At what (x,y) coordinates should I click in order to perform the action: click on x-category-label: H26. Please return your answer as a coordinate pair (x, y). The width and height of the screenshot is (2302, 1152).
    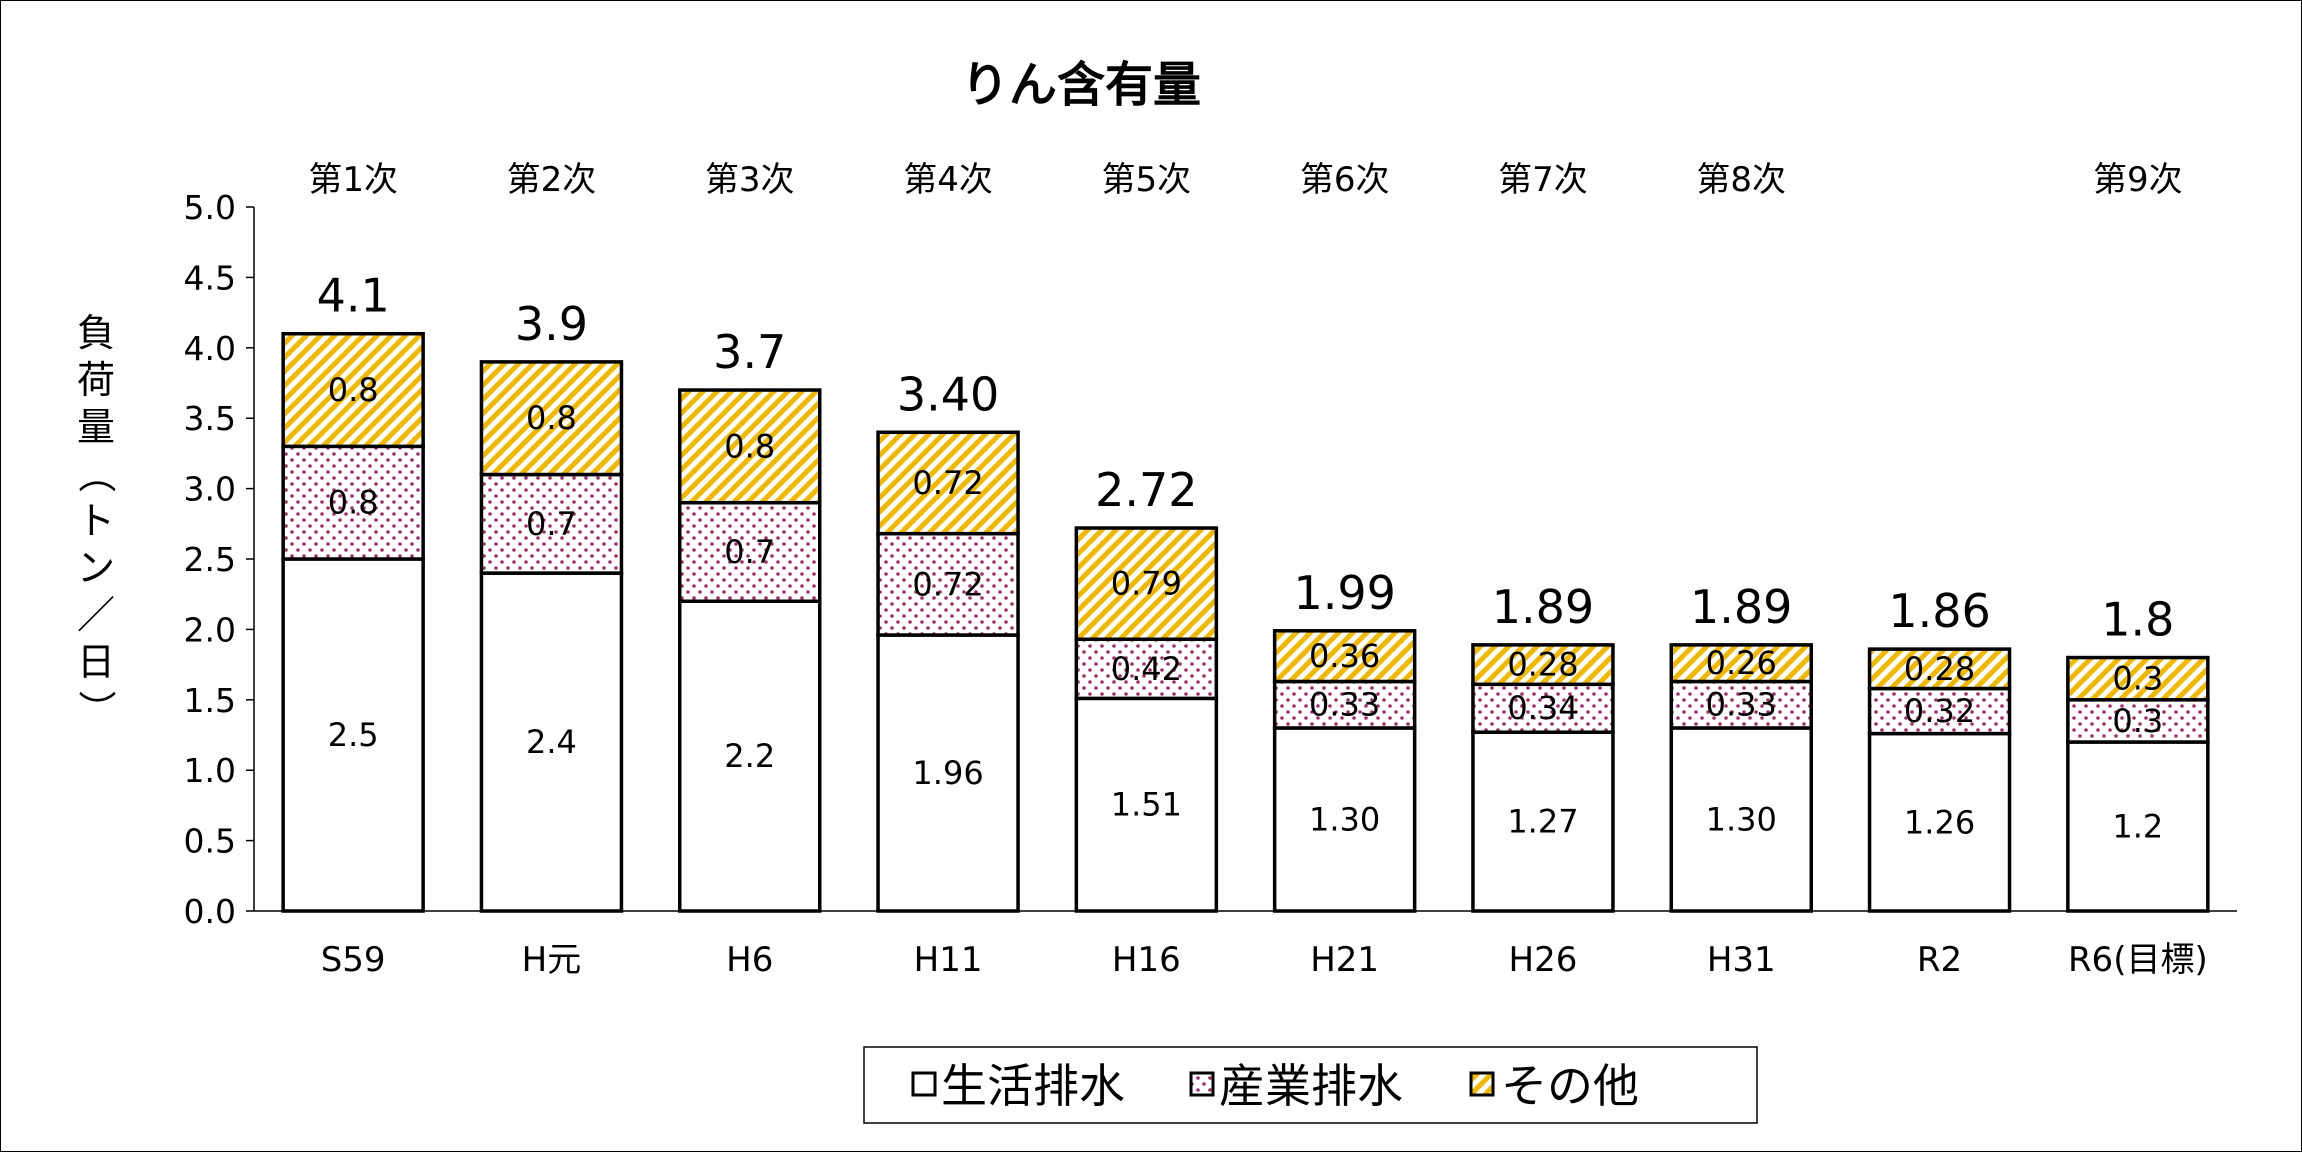
    Looking at the image, I should click on (1543, 960).